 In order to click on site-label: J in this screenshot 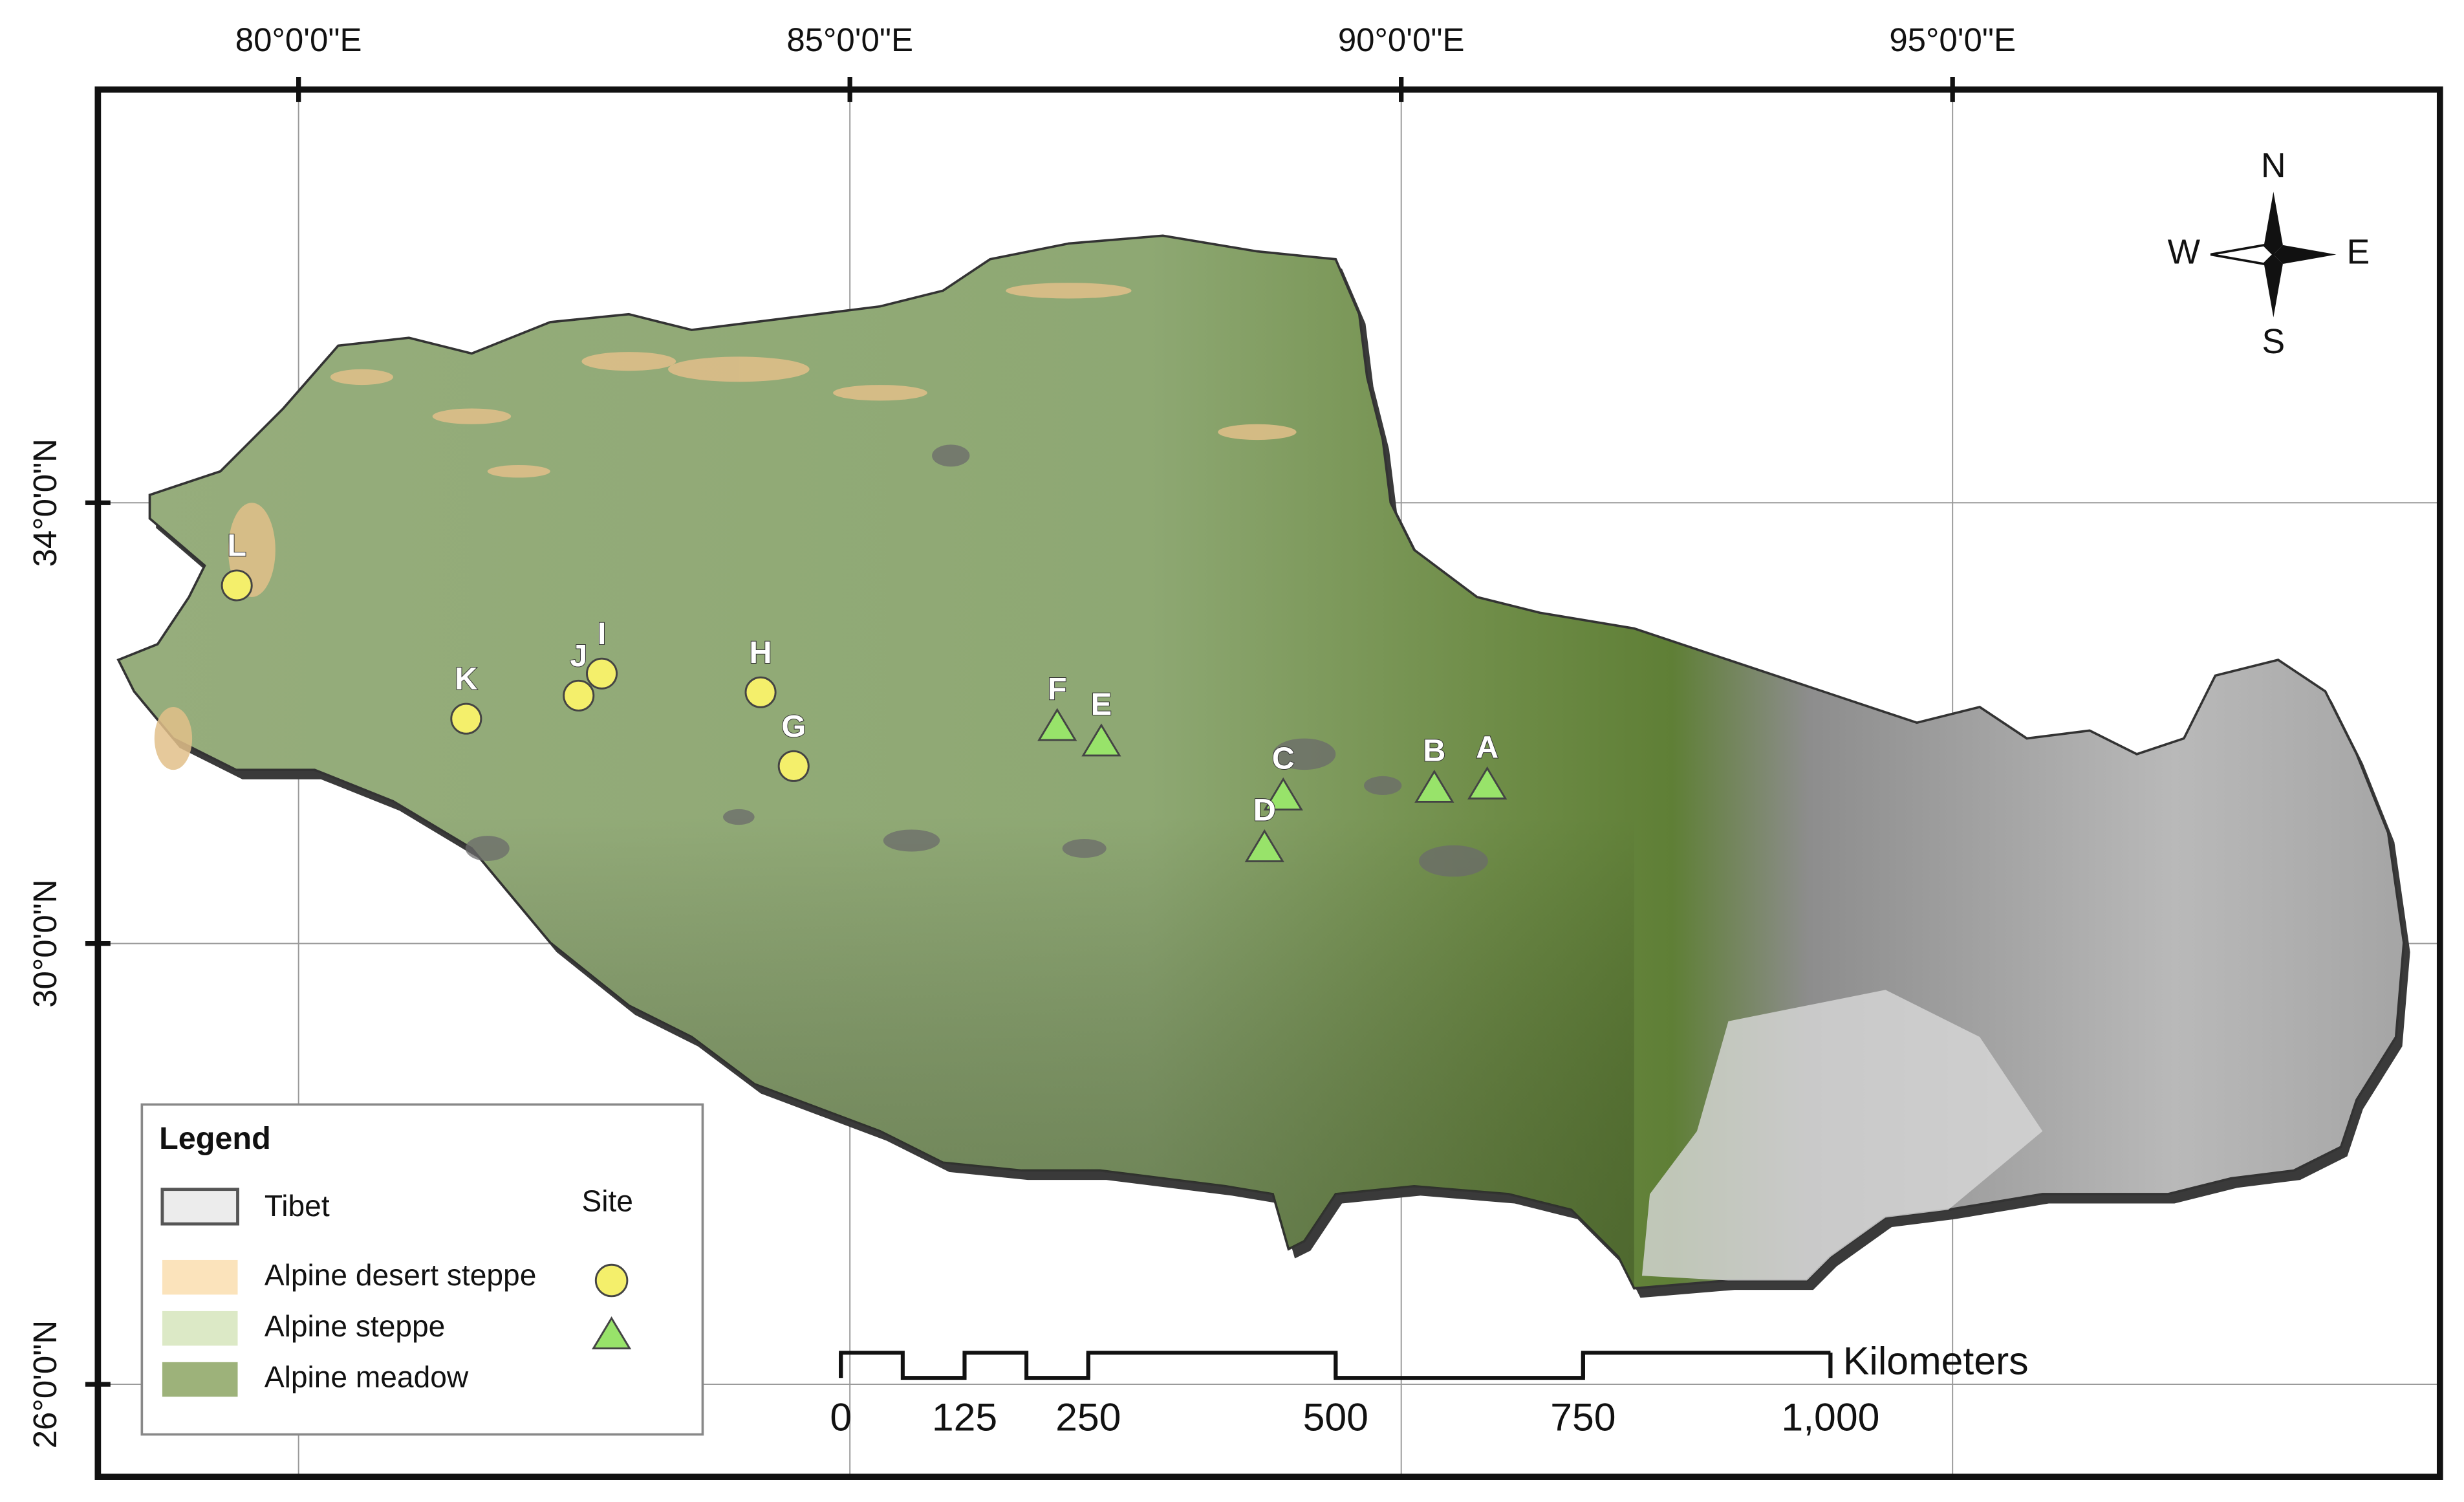, I will do `click(578, 655)`.